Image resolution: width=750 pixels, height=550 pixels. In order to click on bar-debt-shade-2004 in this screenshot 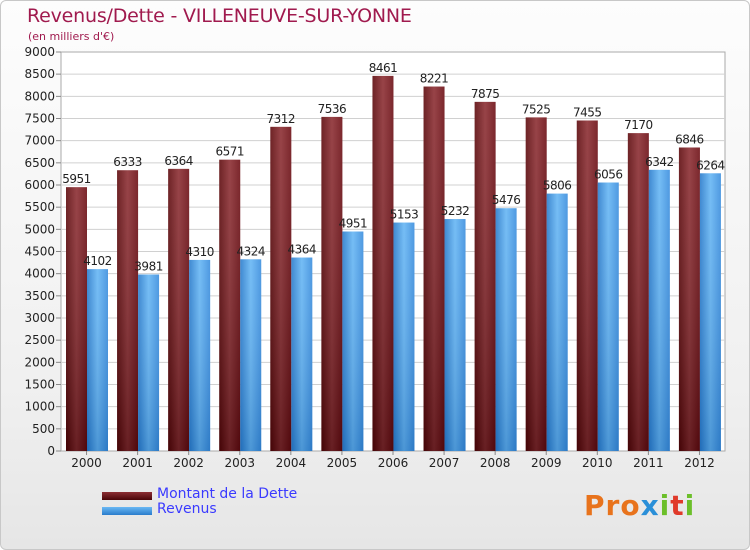, I will do `click(281, 289)`.